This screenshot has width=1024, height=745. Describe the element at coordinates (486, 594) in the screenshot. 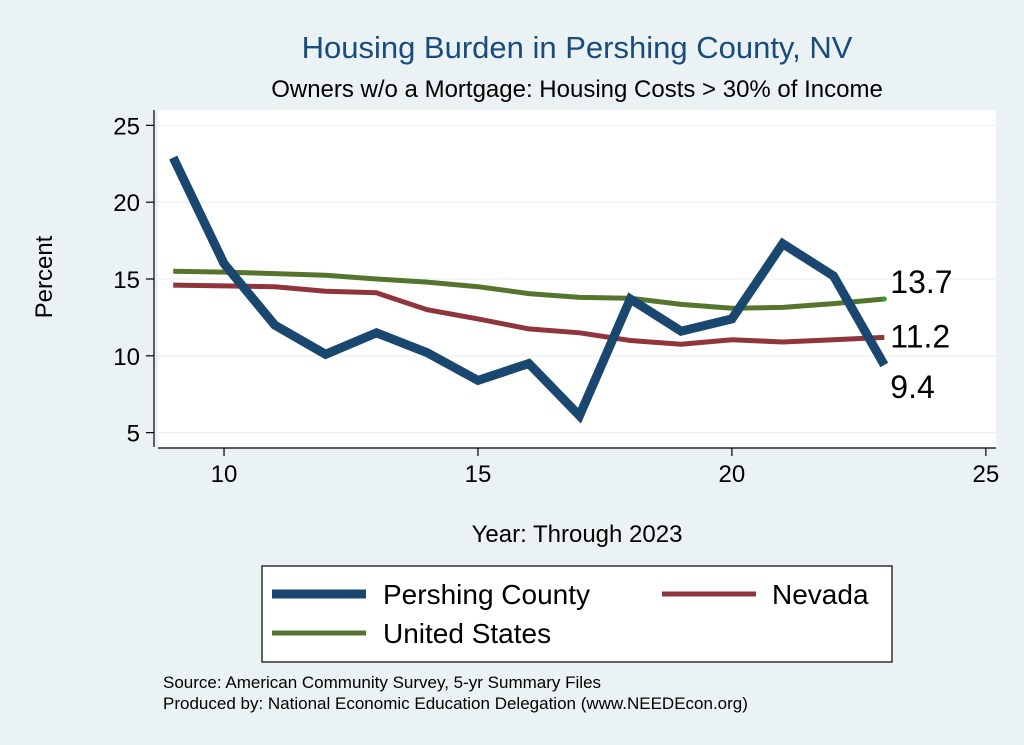

I see `legend-label-pershing: Pershing County` at that location.